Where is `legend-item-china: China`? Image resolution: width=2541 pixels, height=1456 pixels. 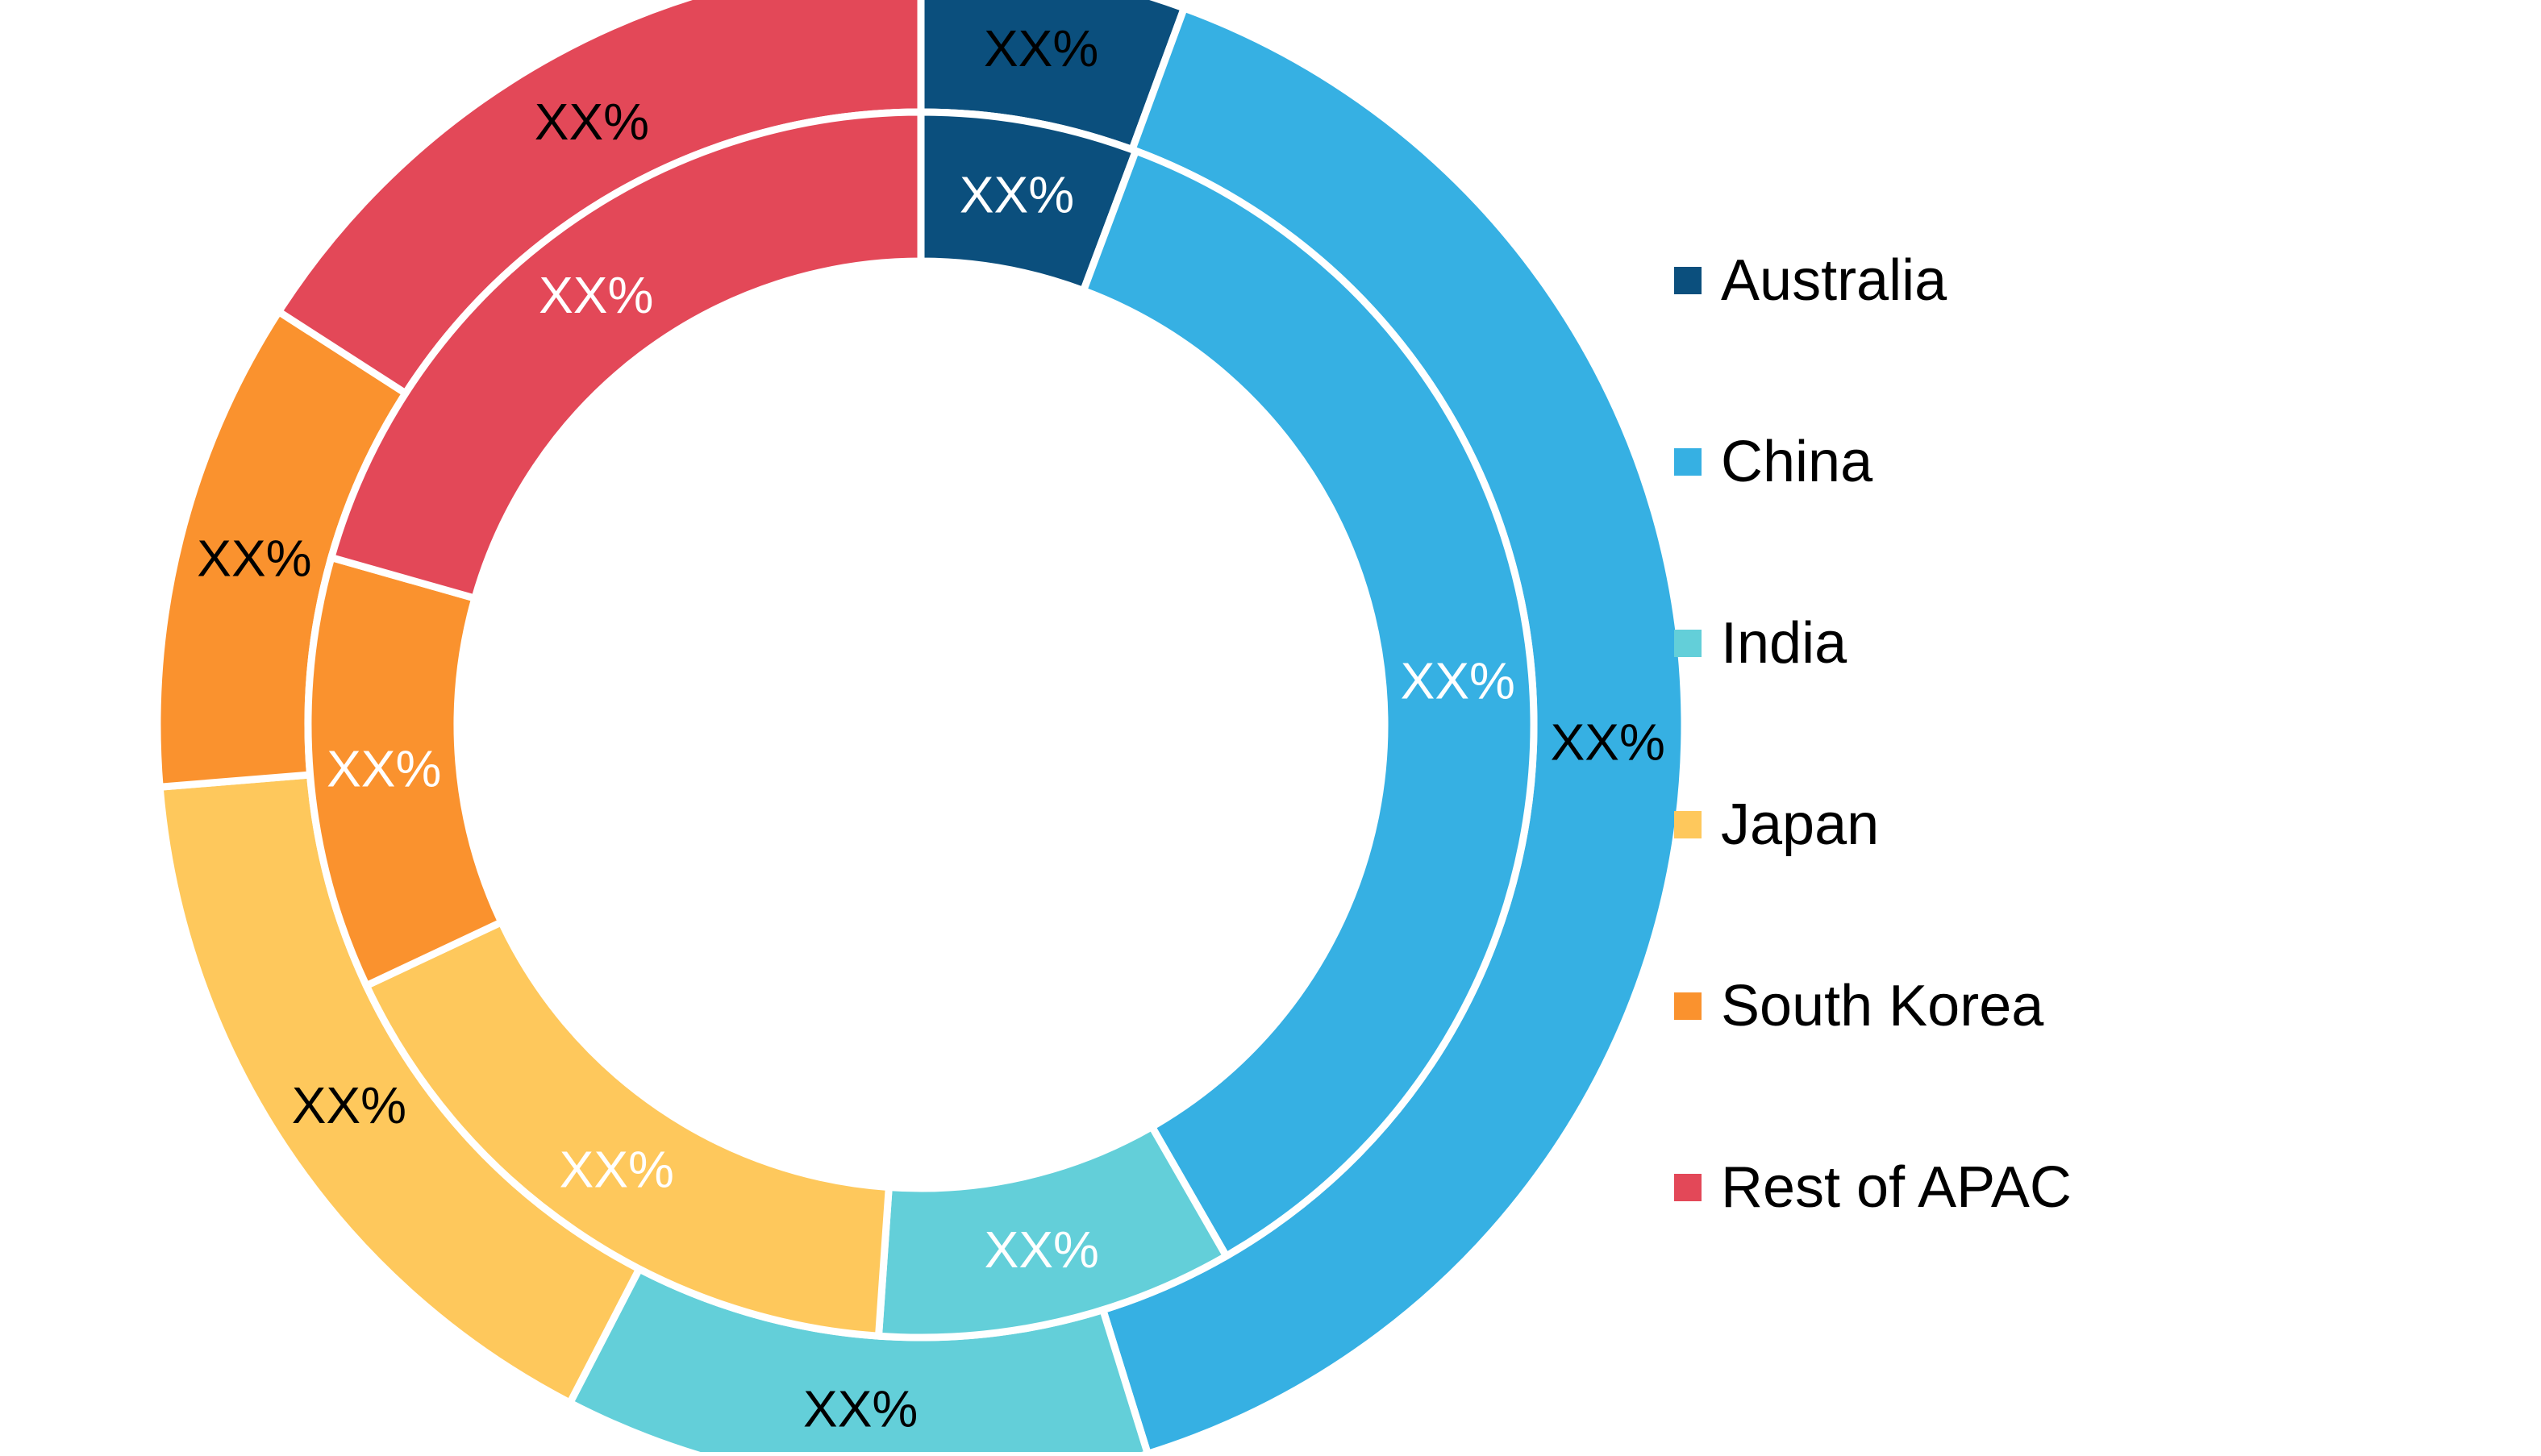
legend-item-china: China is located at coordinates (1774, 462).